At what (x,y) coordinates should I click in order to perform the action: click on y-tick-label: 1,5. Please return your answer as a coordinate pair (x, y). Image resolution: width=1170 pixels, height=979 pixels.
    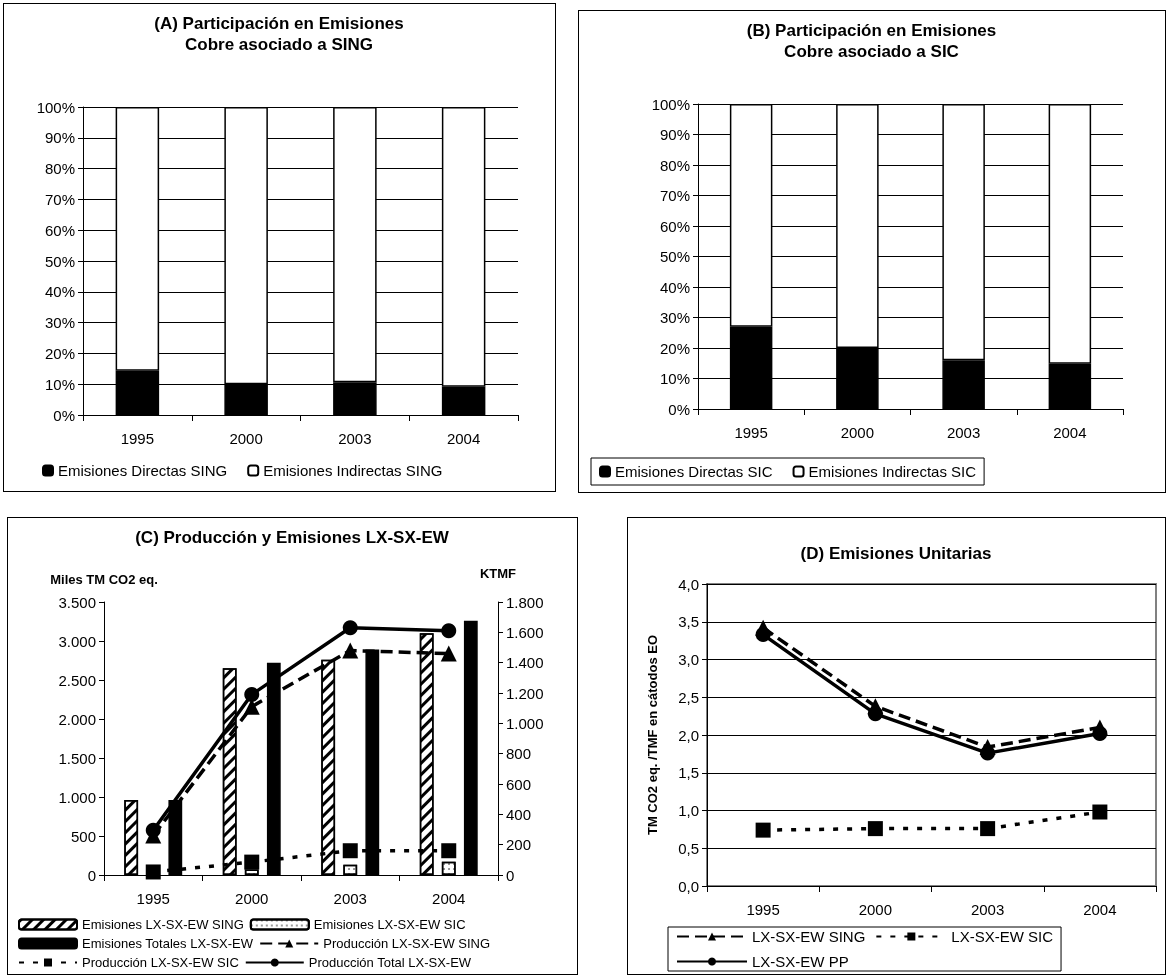
    Looking at the image, I should click on (688, 773).